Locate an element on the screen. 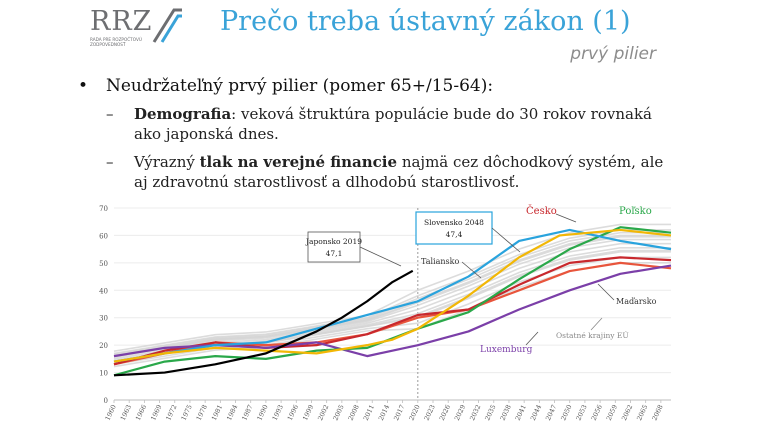 The width and height of the screenshot is (768, 435). luxemburg-label: Luxemburg is located at coordinates (506, 350).